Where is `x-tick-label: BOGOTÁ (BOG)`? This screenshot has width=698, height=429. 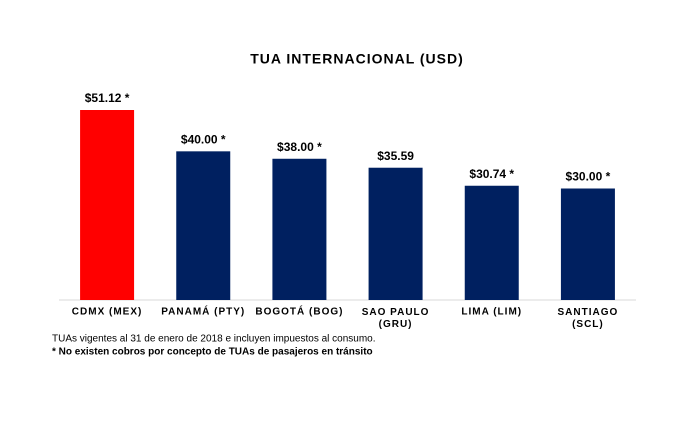
x-tick-label: BOGOTÁ (BOG) is located at coordinates (299, 311).